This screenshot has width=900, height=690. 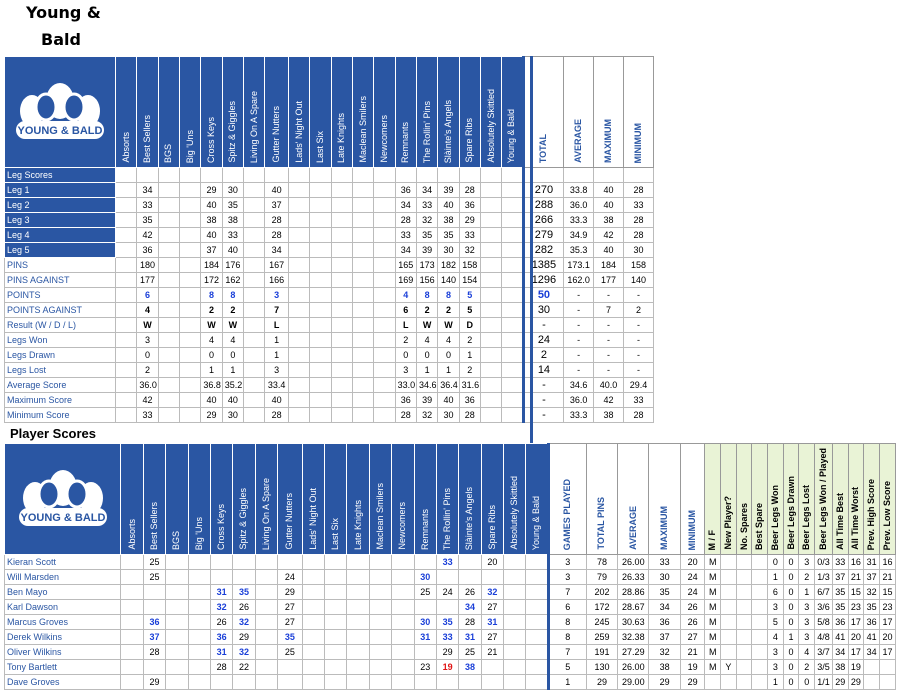 I want to click on summary-6-cell: 1, so click(x=276, y=355).